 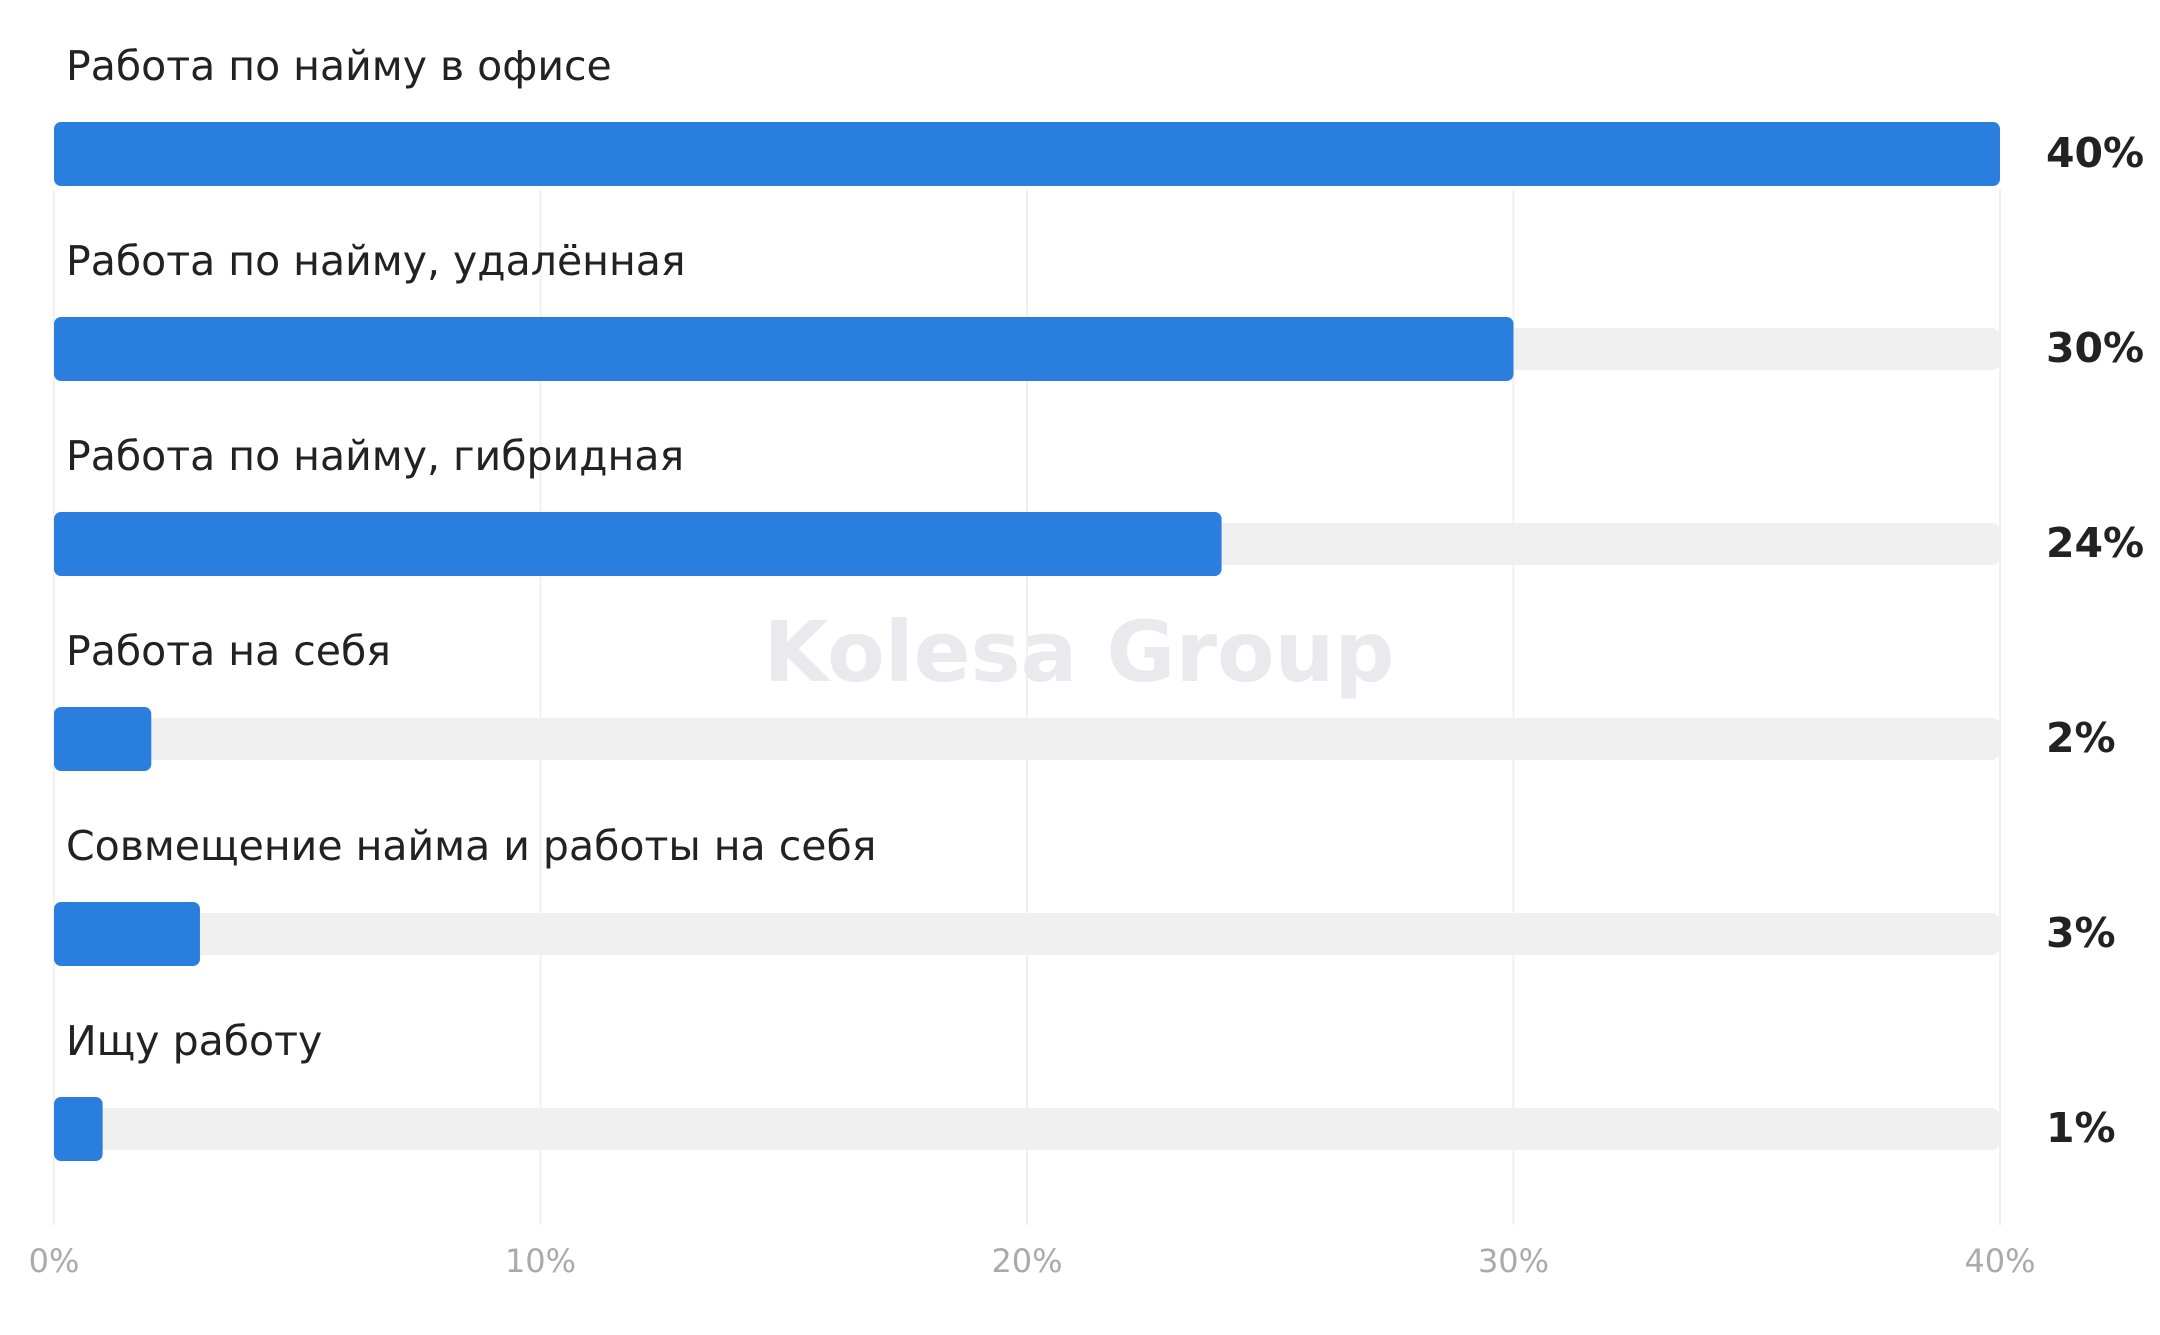 What do you see at coordinates (194, 1041) in the screenshot?
I see `category-label: Ищу работу` at bounding box center [194, 1041].